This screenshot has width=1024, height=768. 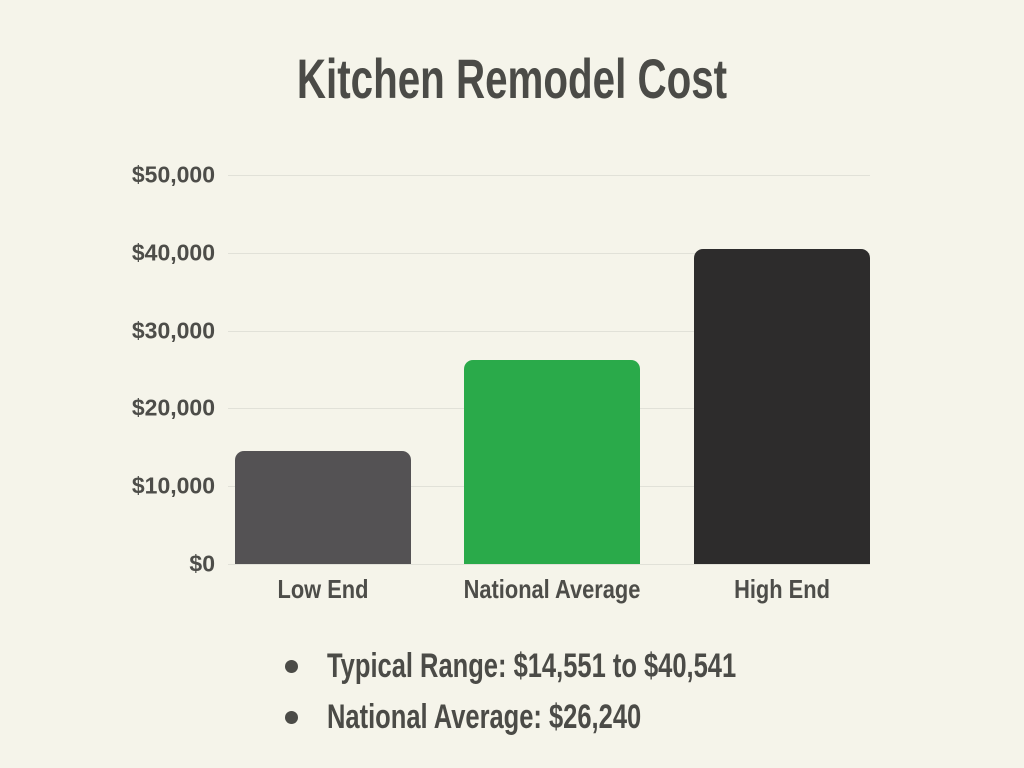 I want to click on gridline--30-000, so click(x=549, y=331).